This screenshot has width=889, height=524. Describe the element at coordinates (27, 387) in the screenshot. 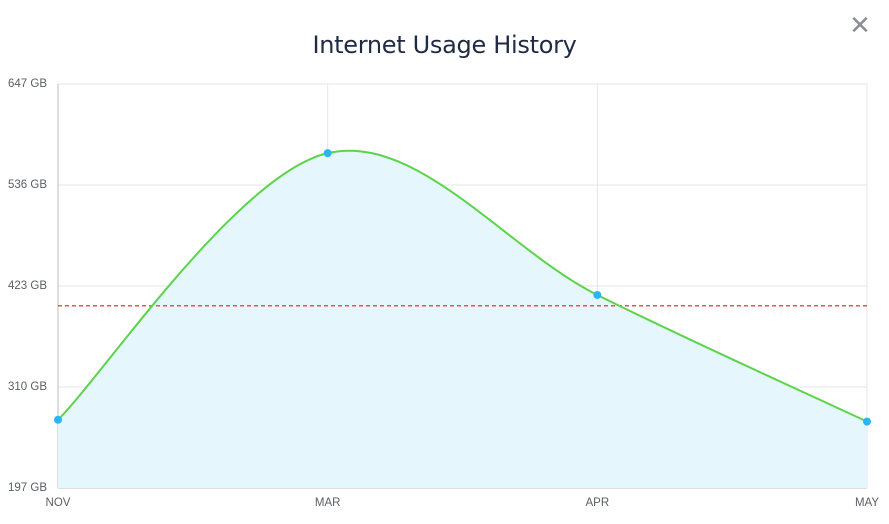

I see `y-tick-label: 310 GB` at that location.